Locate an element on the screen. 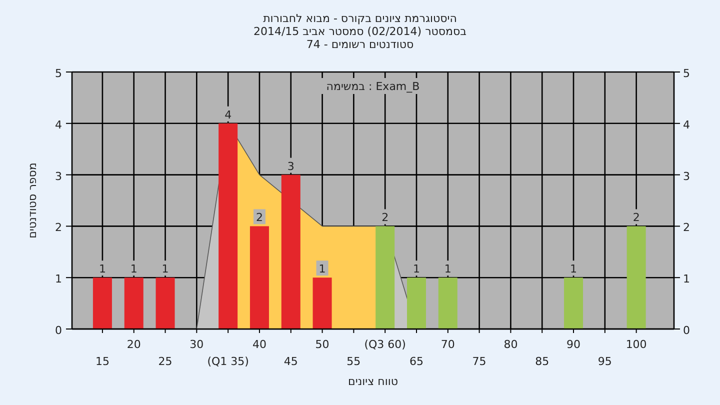 This screenshot has height=405, width=720. x-tick-label: 50 is located at coordinates (322, 344).